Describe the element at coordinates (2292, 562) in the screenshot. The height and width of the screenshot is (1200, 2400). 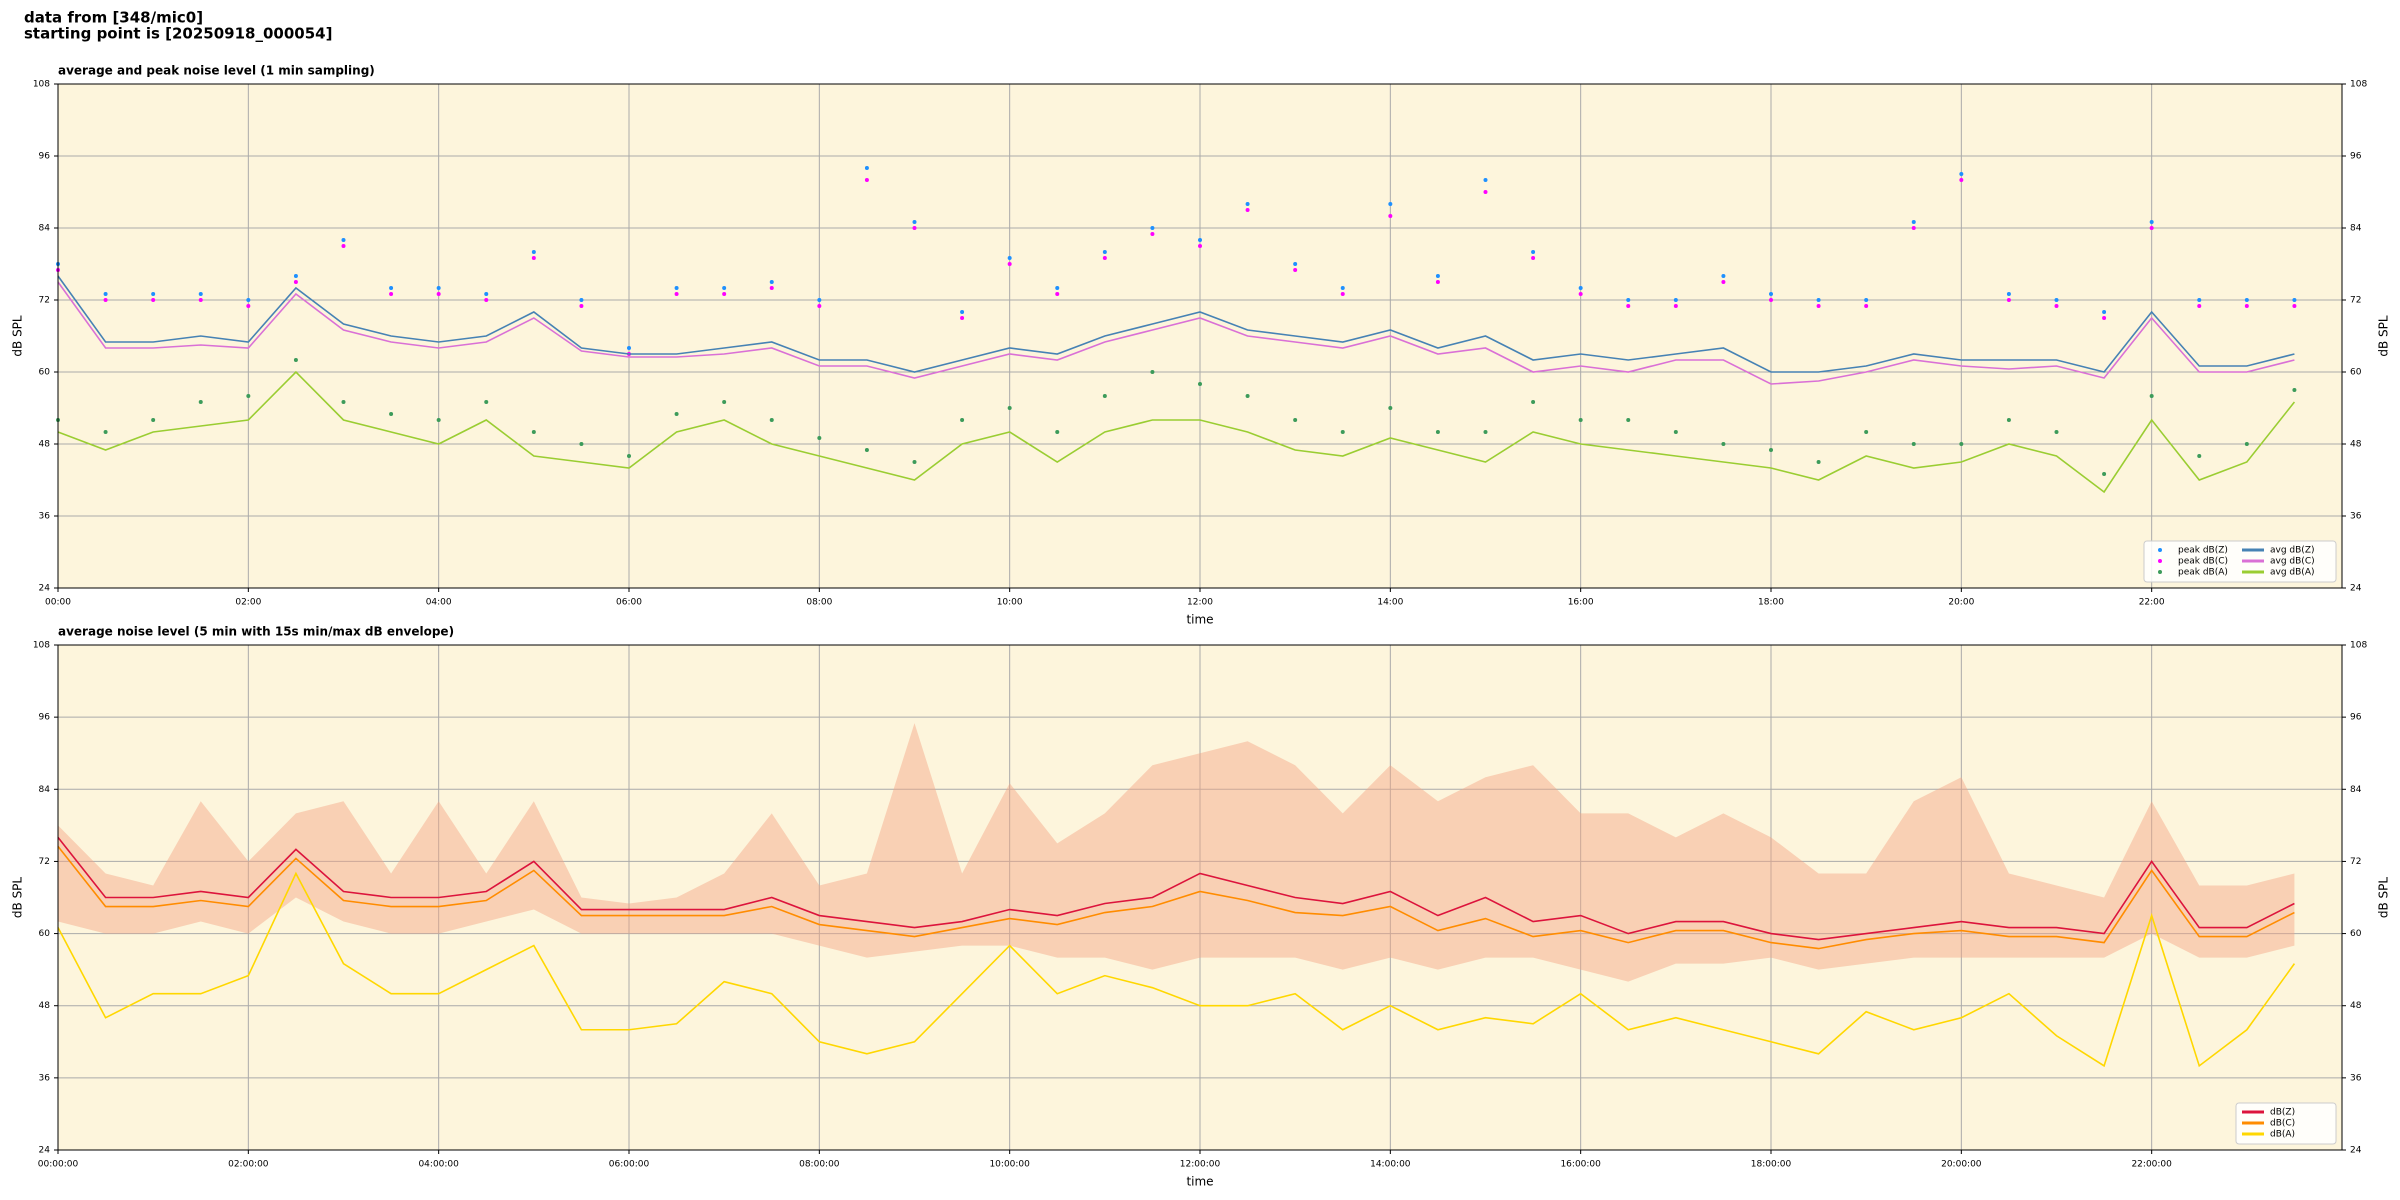
I see `legend-label: avg dB(C)` at that location.